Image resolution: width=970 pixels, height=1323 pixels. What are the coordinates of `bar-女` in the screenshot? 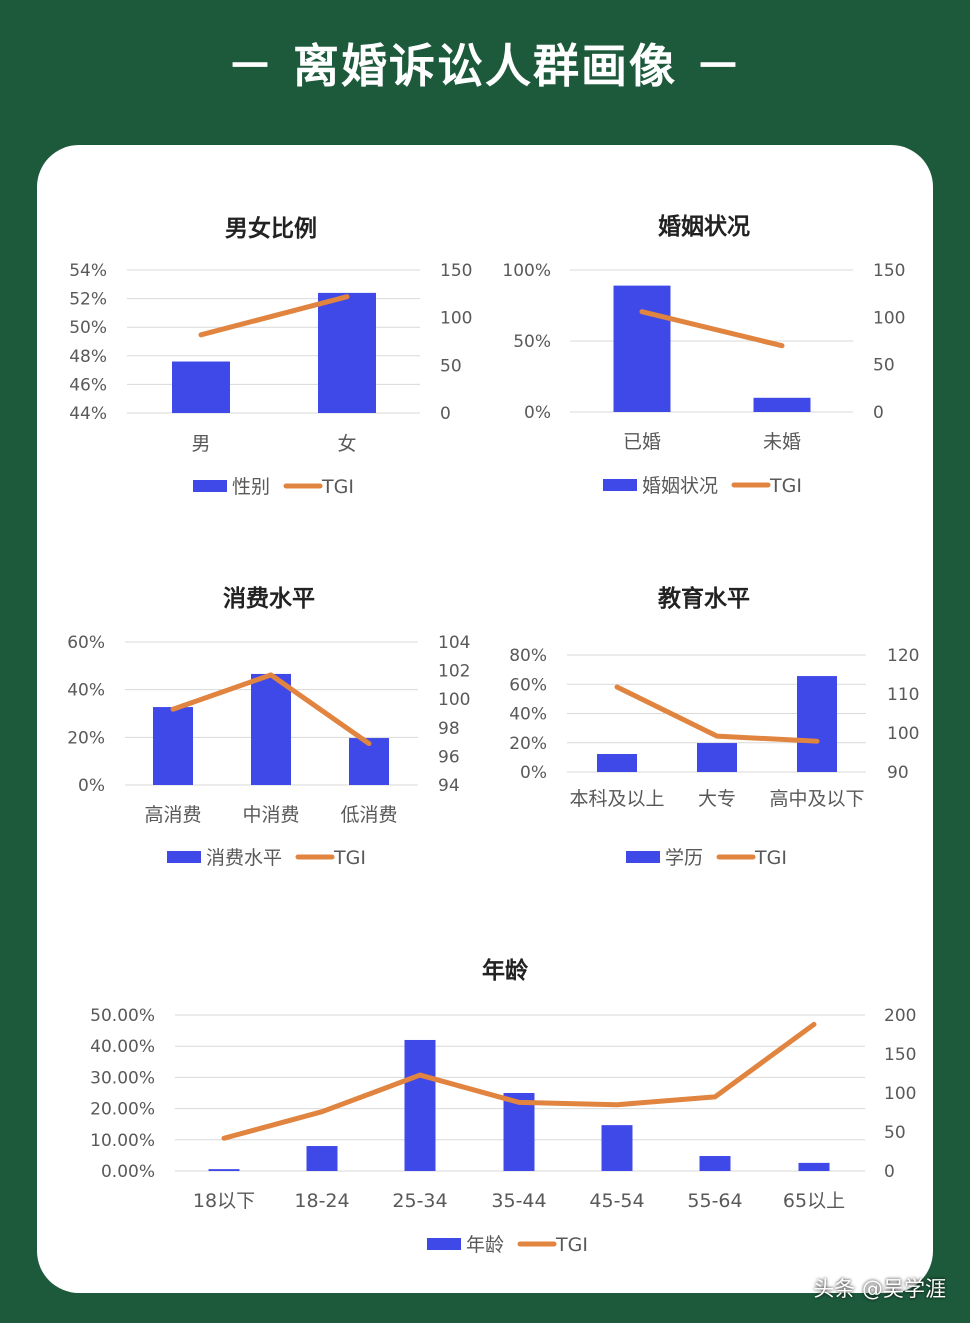 It's located at (347, 352).